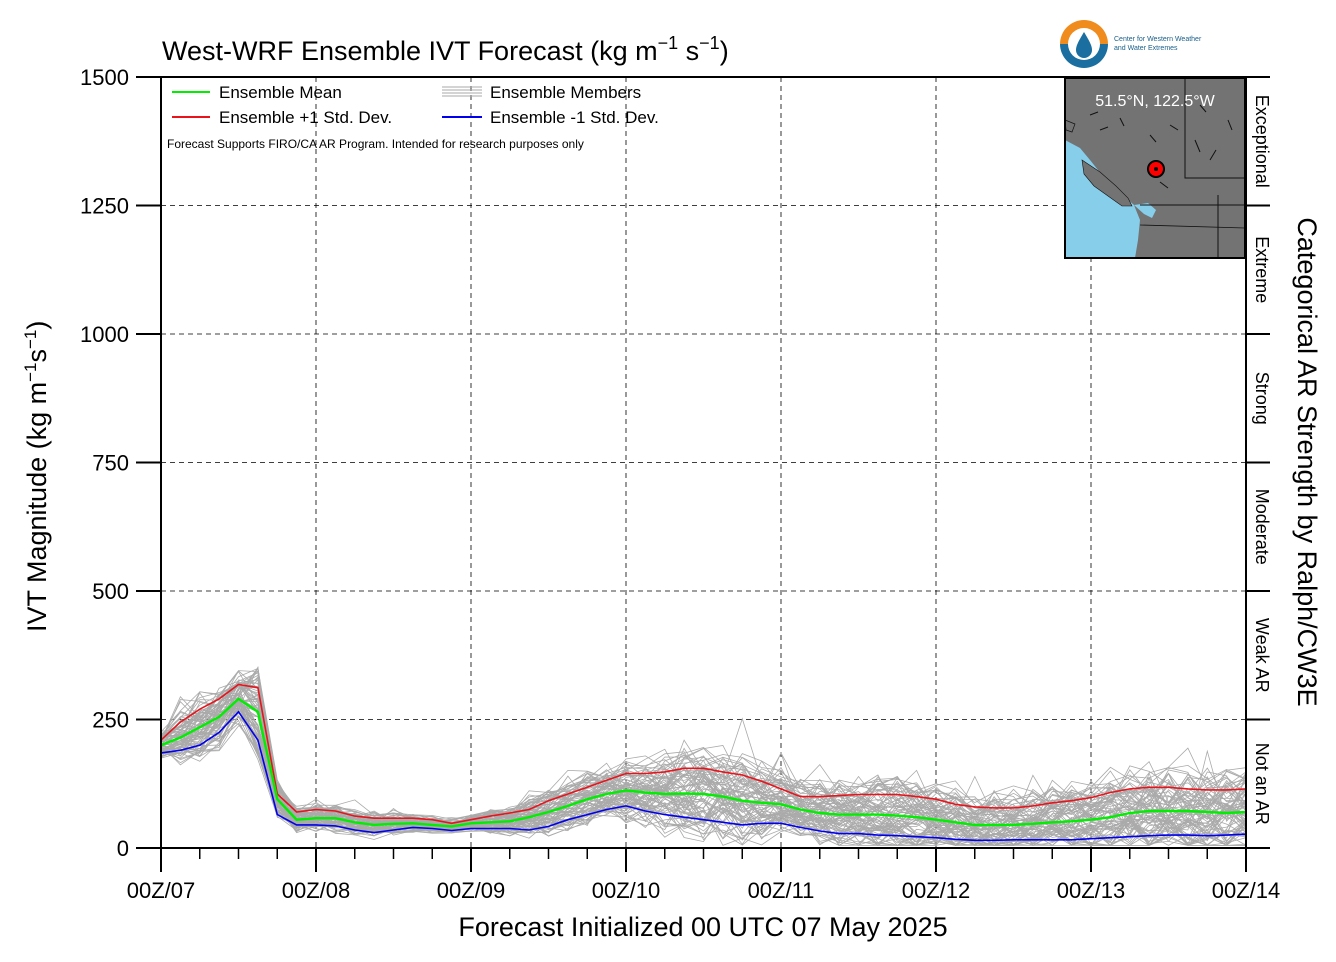 The width and height of the screenshot is (1336, 962). I want to click on right-axis-label: Categorical AR Strength by Ralph/CW3E, so click(1307, 461).